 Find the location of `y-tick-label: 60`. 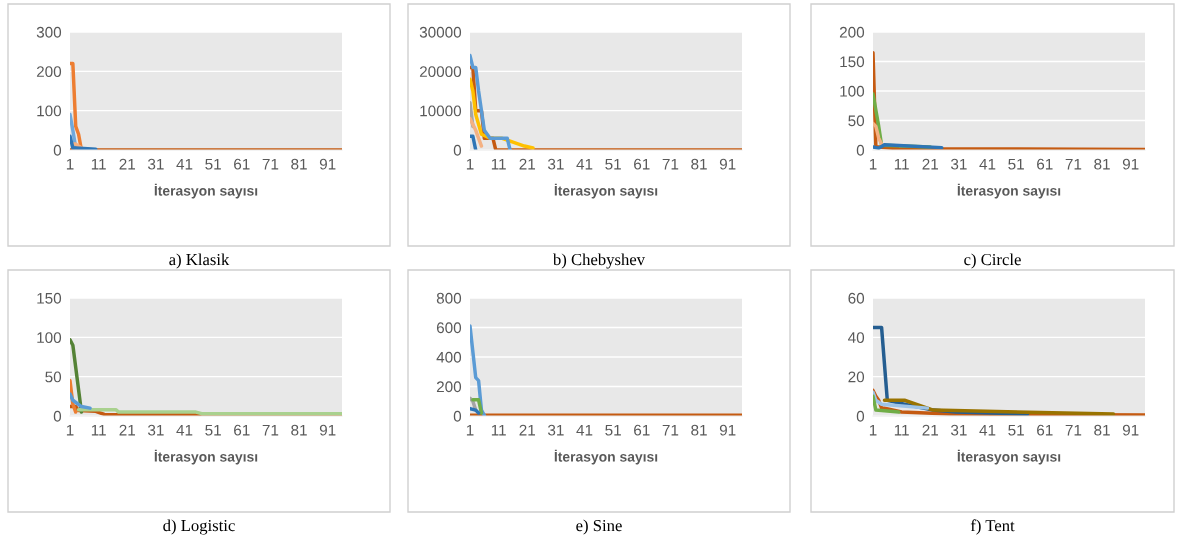

y-tick-label: 60 is located at coordinates (856, 298).